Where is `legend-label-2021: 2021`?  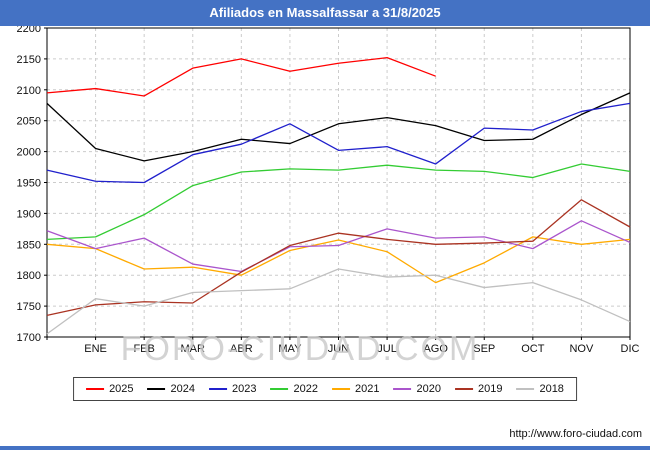
legend-label-2021: 2021 is located at coordinates (367, 389).